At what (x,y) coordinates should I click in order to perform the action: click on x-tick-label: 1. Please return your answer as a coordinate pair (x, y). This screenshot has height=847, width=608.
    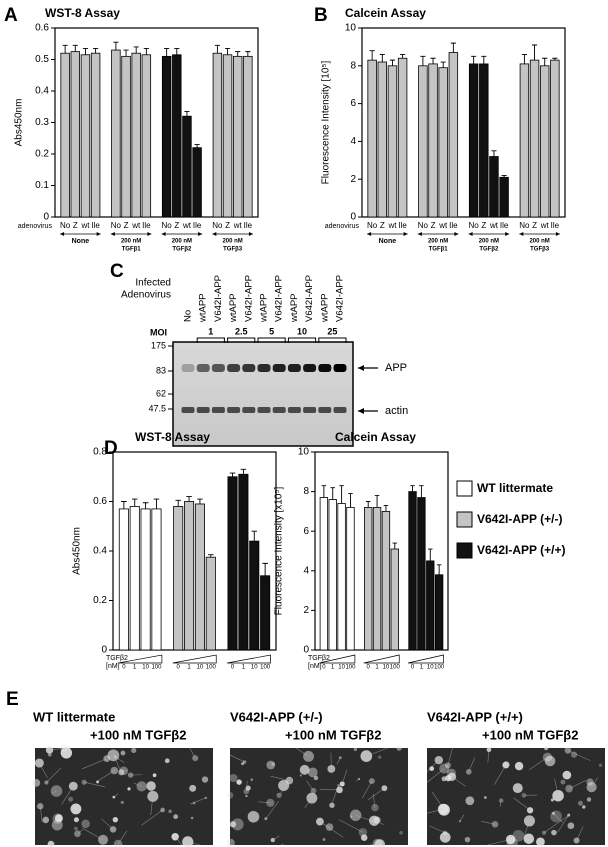
    Looking at the image, I should click on (377, 668).